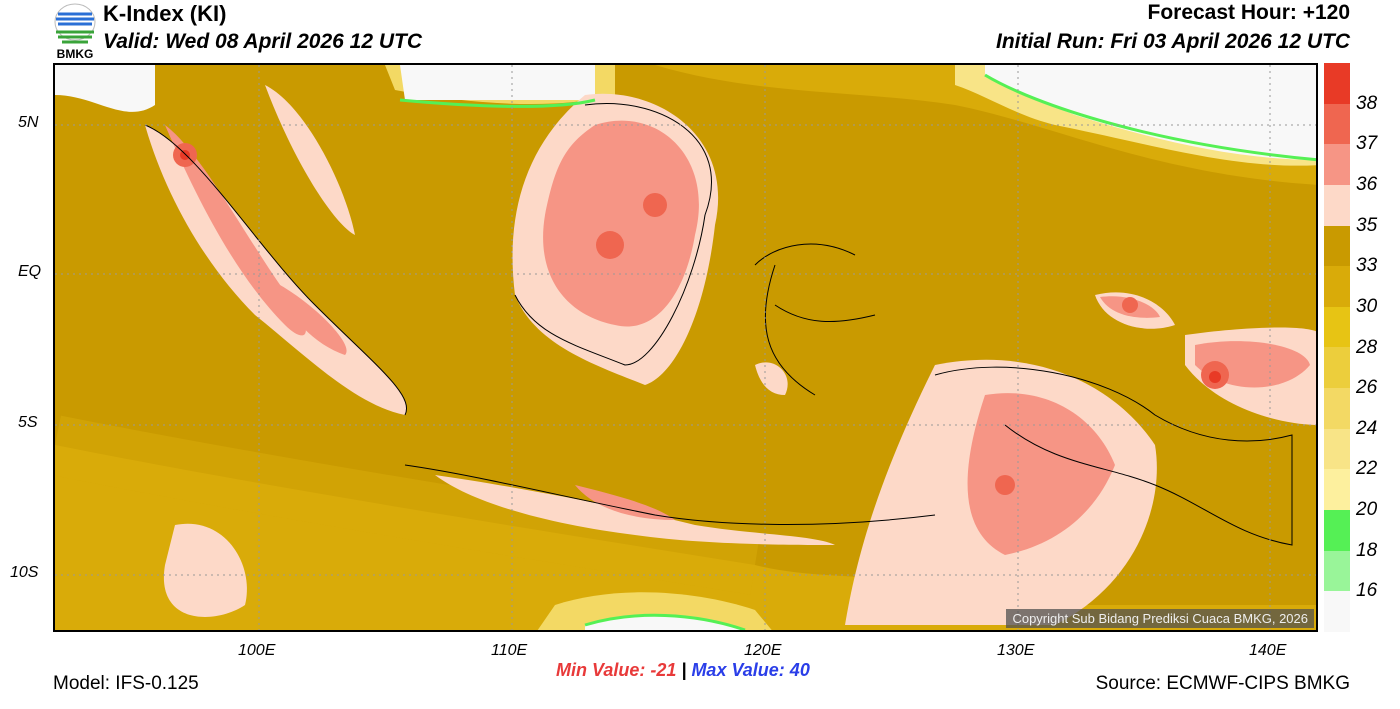  I want to click on colorbar-label: 30, so click(1367, 306).